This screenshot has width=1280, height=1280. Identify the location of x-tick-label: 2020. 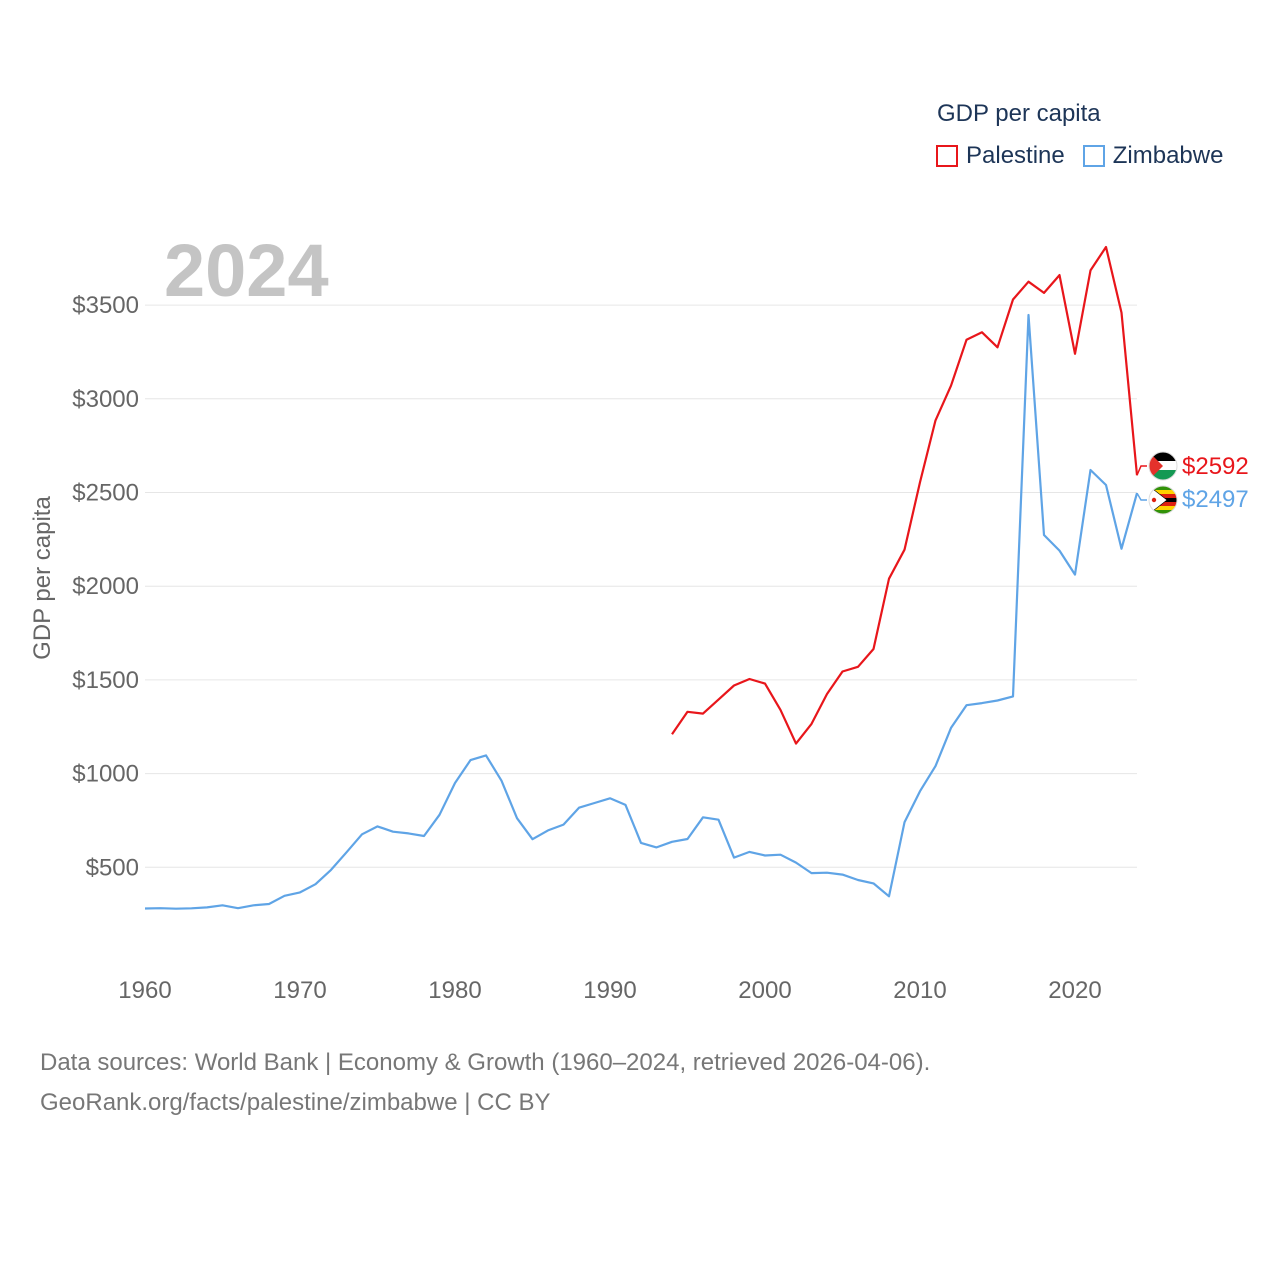
(1074, 990).